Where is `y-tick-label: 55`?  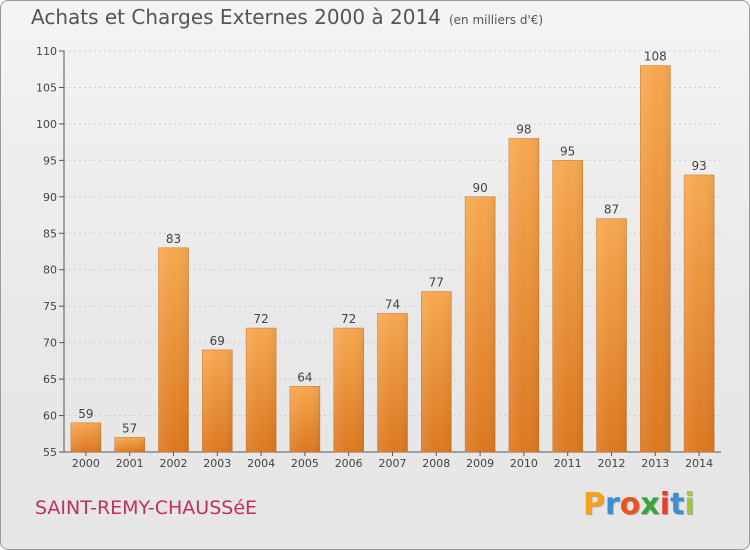
y-tick-label: 55 is located at coordinates (50, 452).